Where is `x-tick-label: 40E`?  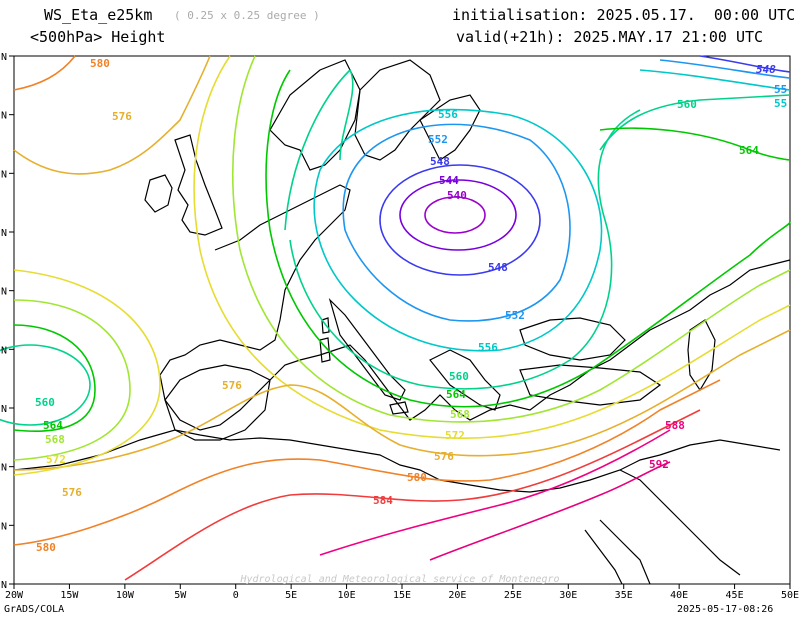 x-tick-label: 40E is located at coordinates (679, 595).